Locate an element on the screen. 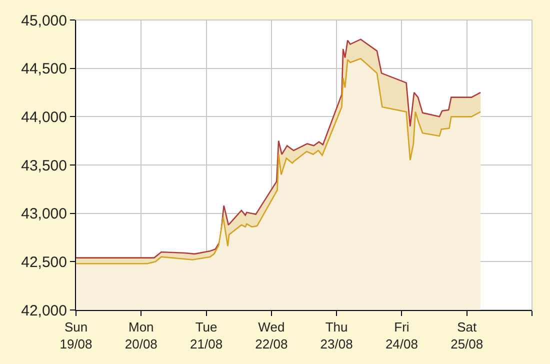 Image resolution: width=550 pixels, height=364 pixels. x-tick-label: Mon 20/08 is located at coordinates (141, 336).